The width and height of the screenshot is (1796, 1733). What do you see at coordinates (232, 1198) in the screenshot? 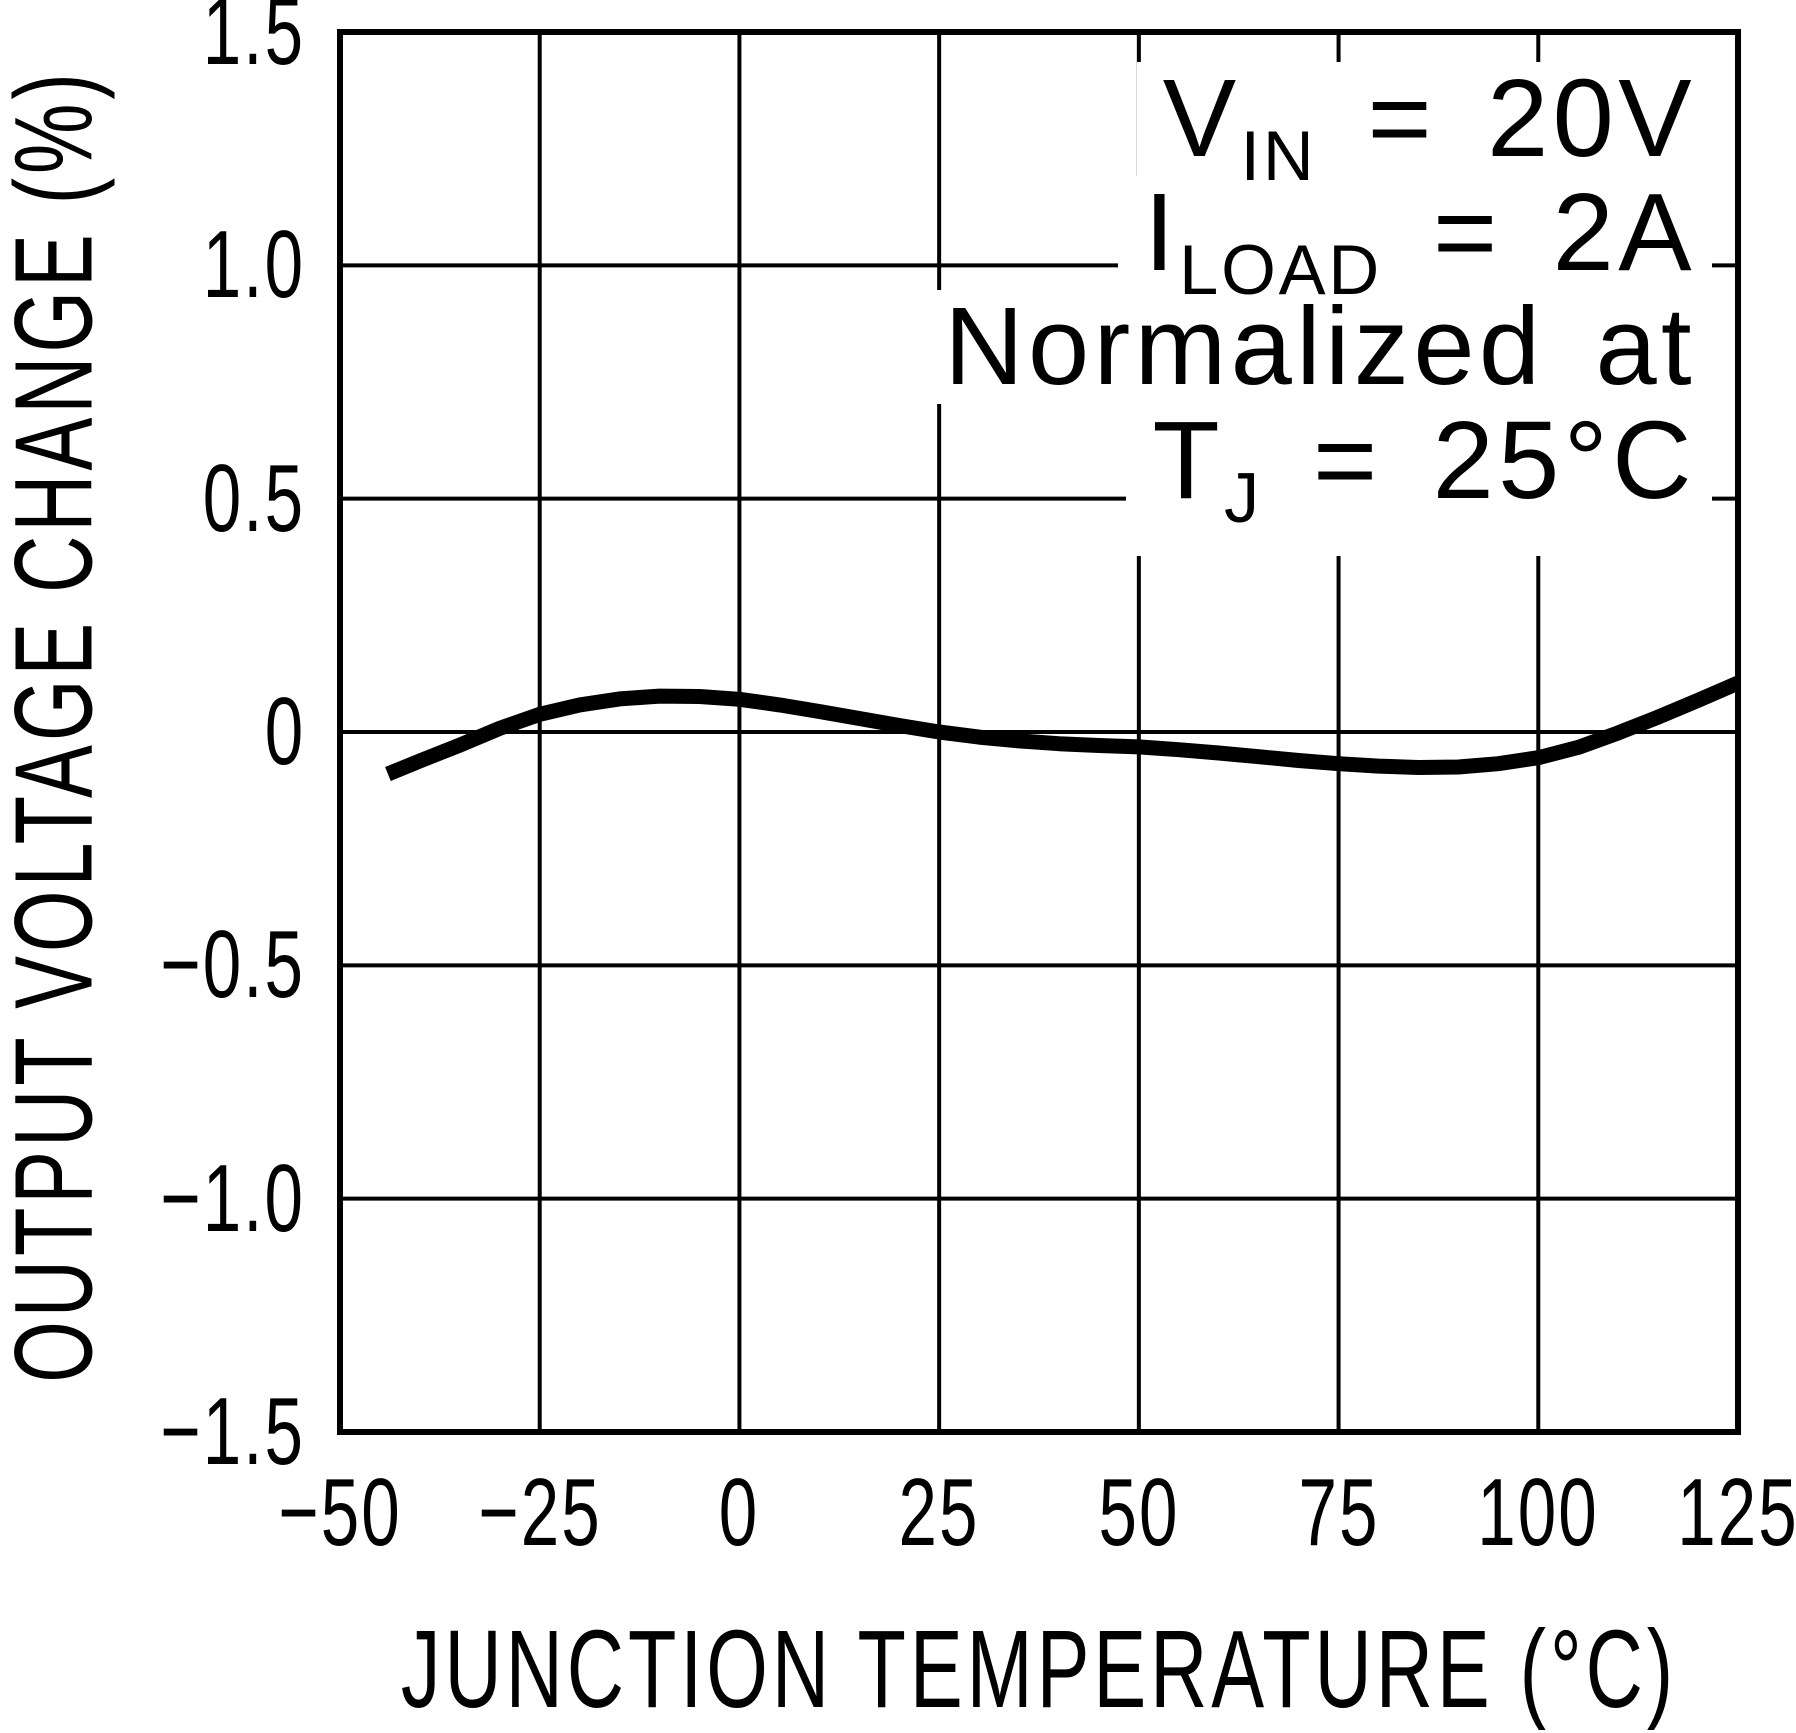
I see `y-tick-label: −1.0` at bounding box center [232, 1198].